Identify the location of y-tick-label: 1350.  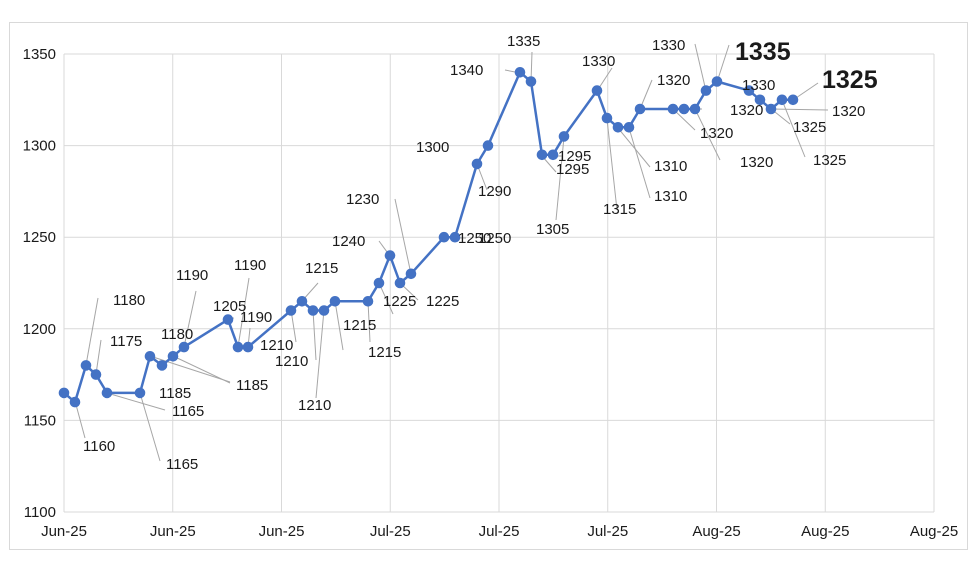
(39, 54).